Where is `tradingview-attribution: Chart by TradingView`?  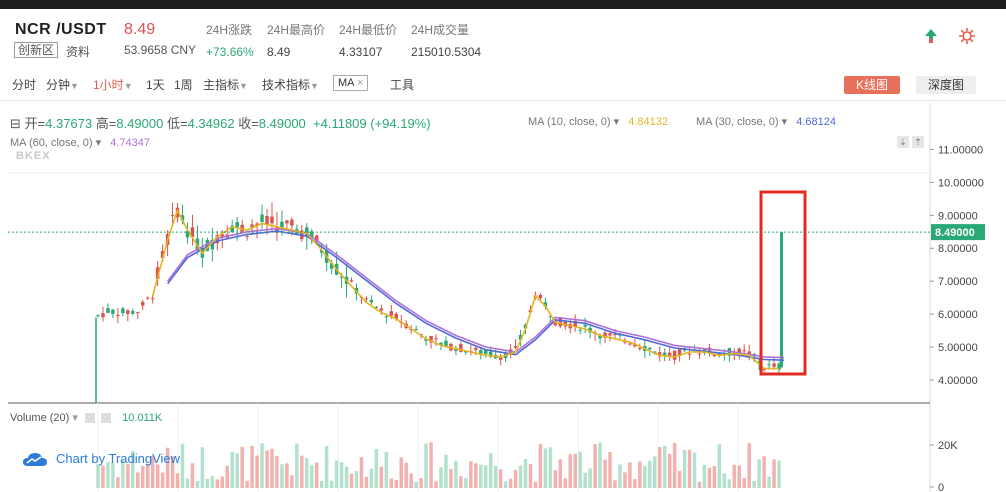
tradingview-attribution: Chart by TradingView is located at coordinates (101, 459).